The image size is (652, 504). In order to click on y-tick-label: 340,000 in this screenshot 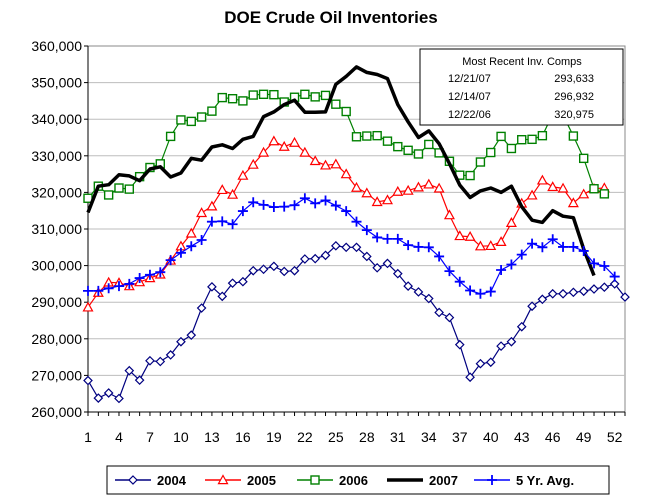, I will do `click(56, 119)`.